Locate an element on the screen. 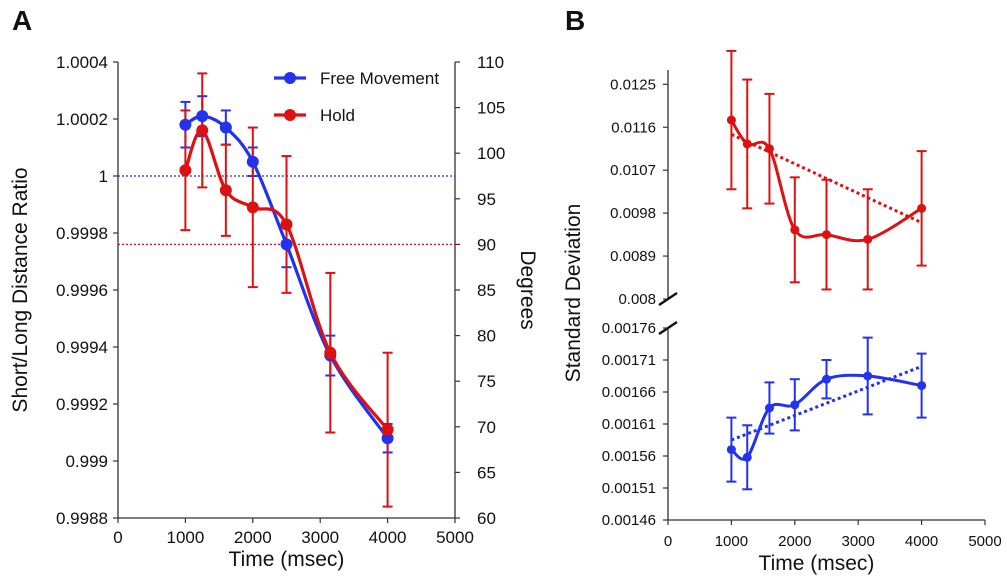 The width and height of the screenshot is (1007, 578). y-tick-label: 0.0107 is located at coordinates (633, 170).